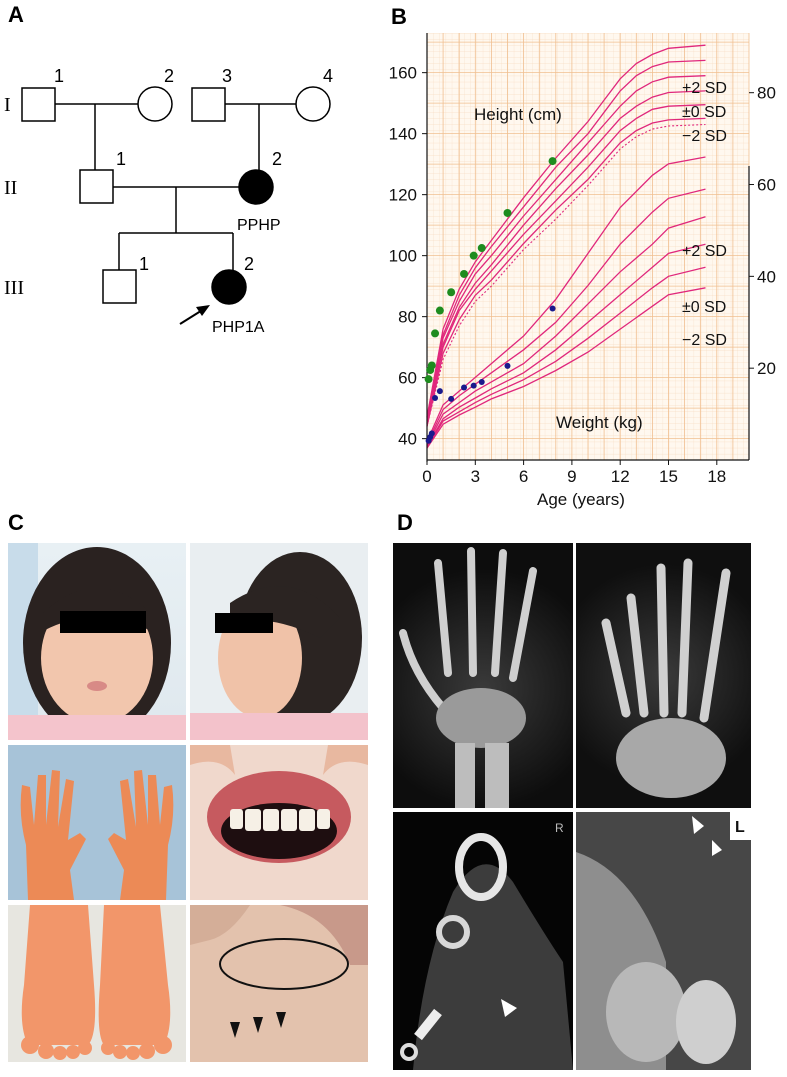 This screenshot has width=787, height=1077. Describe the element at coordinates (249, 264) in the screenshot. I see `pedigree-III-2-number: 2` at that location.